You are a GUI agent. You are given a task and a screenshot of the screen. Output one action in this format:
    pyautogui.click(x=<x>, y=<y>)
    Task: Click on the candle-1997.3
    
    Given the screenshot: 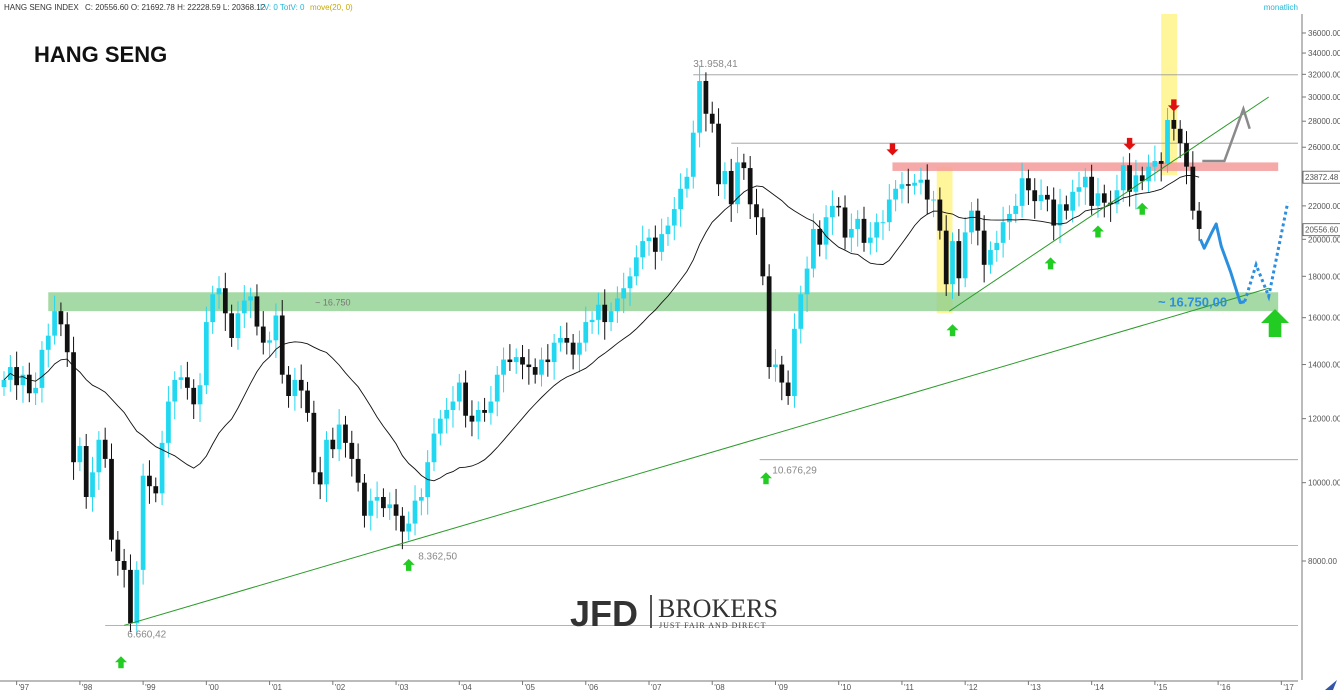 What is the action you would take?
    pyautogui.click(x=35, y=390)
    